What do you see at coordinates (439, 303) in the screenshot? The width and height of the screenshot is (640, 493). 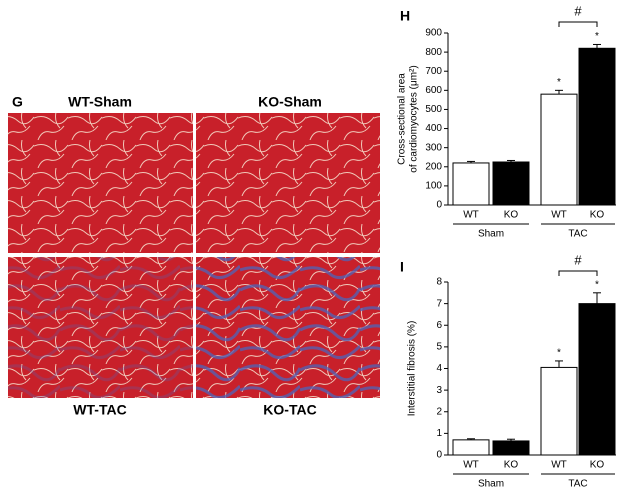 I see `y-tick-label: 7` at bounding box center [439, 303].